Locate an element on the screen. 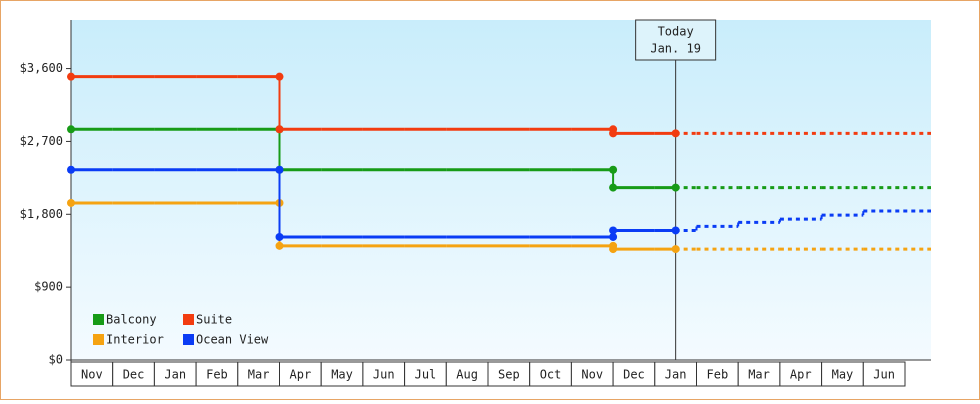  y-tick-label: $1,800 is located at coordinates (41, 214).